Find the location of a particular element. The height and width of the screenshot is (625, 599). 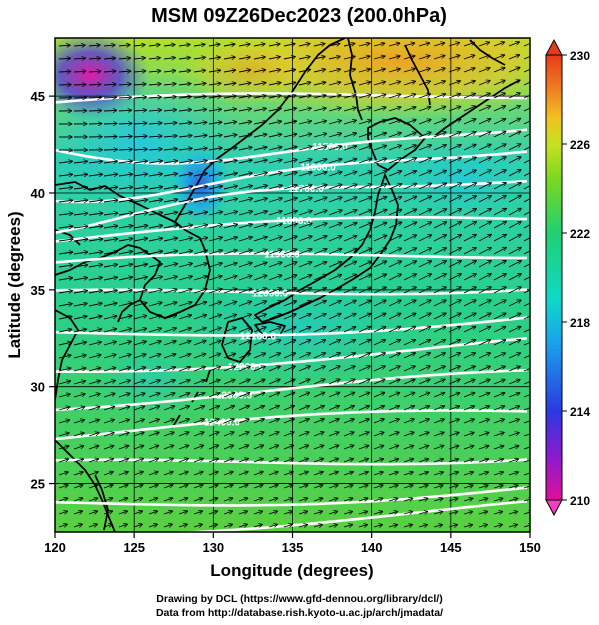

contour-label: 12100.0 is located at coordinates (258, 336).